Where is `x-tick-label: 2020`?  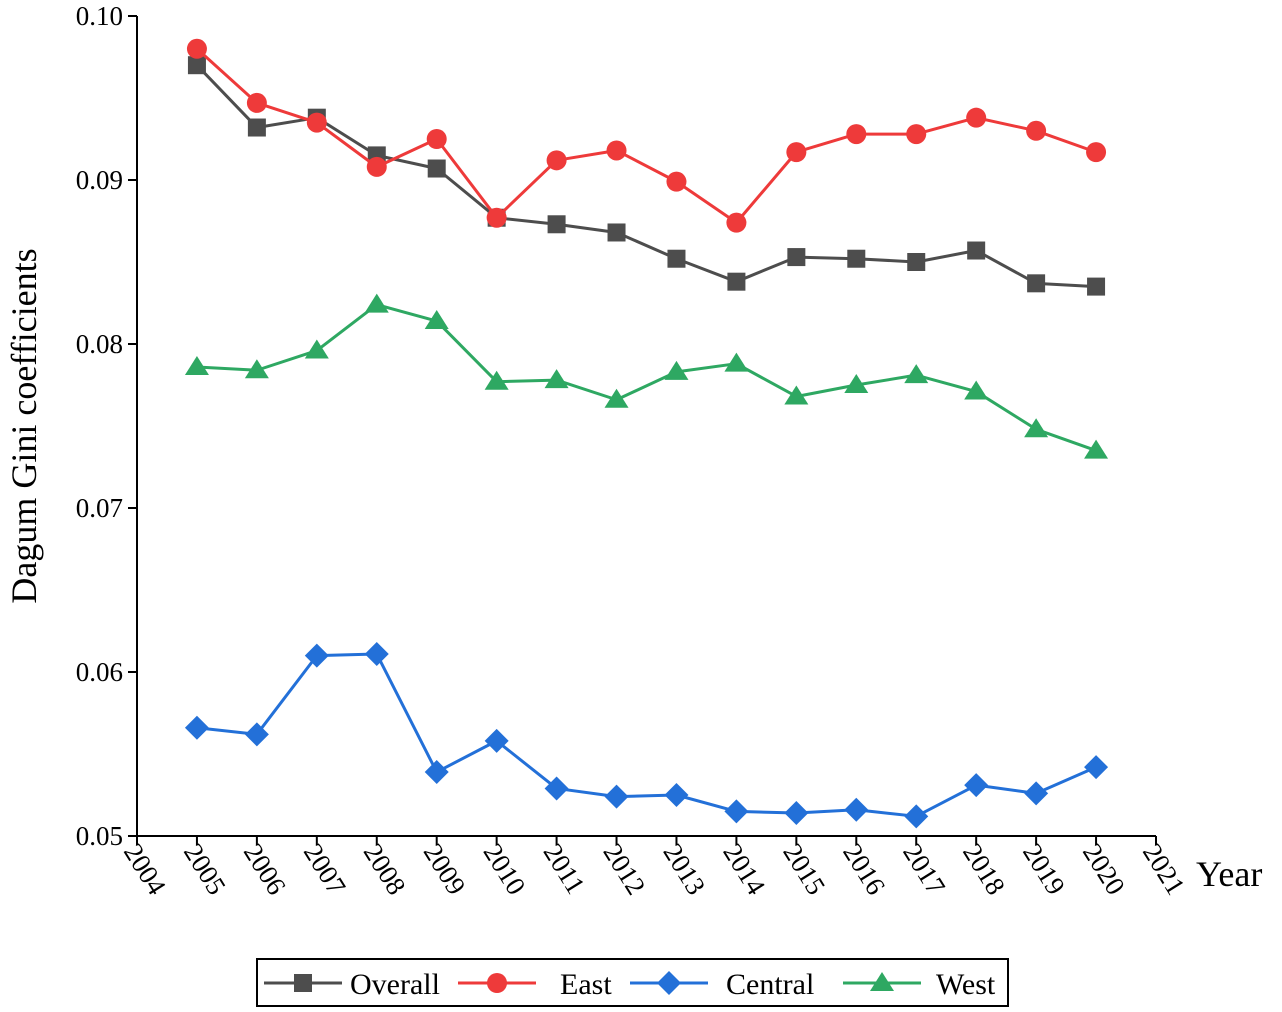 x-tick-label: 2020 is located at coordinates (1104, 869).